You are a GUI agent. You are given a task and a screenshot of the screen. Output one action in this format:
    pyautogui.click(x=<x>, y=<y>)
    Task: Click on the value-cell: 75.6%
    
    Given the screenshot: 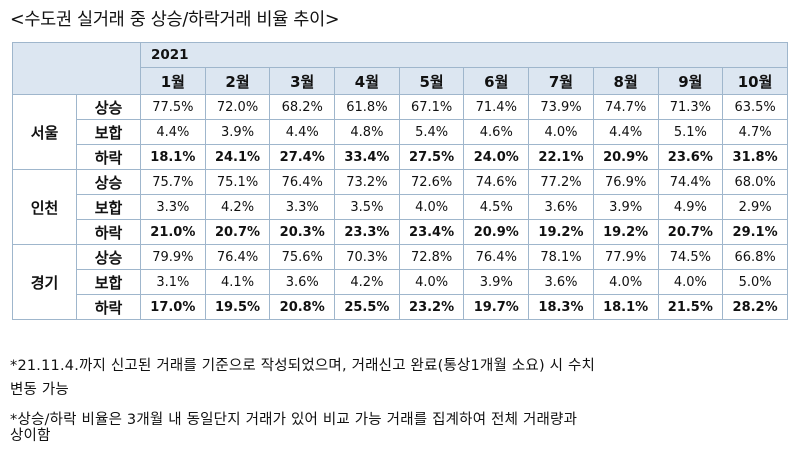 What is the action you would take?
    pyautogui.click(x=302, y=257)
    